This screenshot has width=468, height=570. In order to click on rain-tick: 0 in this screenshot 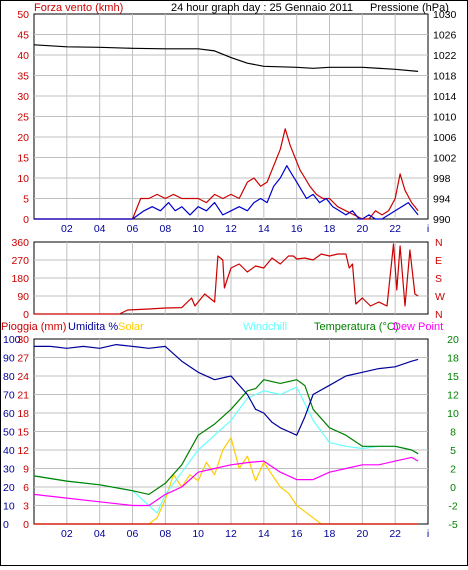, I will do `click(26, 525)`.